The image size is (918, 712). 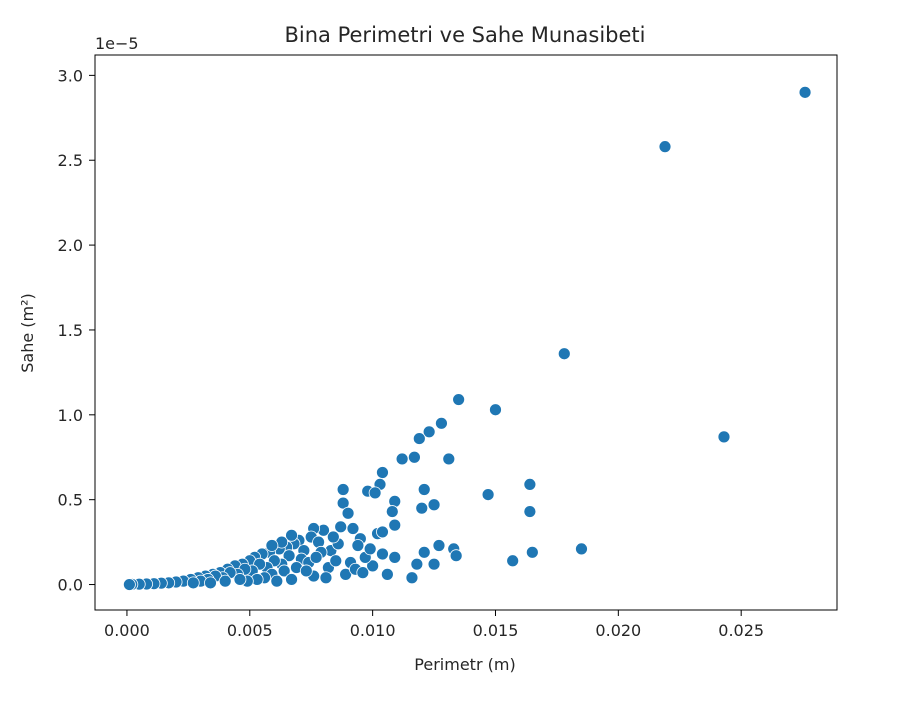 I want to click on x-axis: 0.000 0.005 0.010 0.015 0.020 0.025, so click(x=434, y=625).